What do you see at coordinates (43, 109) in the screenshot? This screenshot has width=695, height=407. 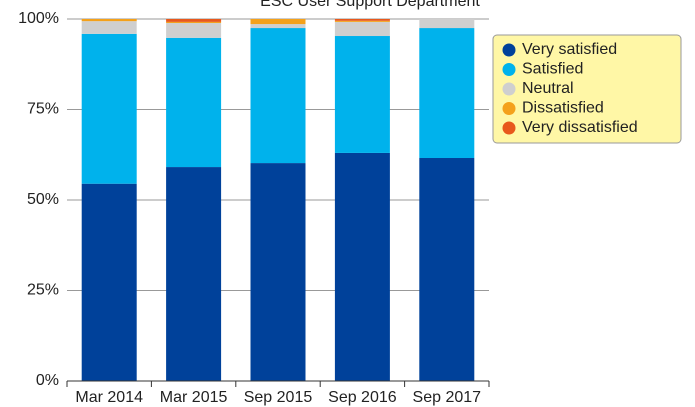 I see `y-tick-label: 75%` at bounding box center [43, 109].